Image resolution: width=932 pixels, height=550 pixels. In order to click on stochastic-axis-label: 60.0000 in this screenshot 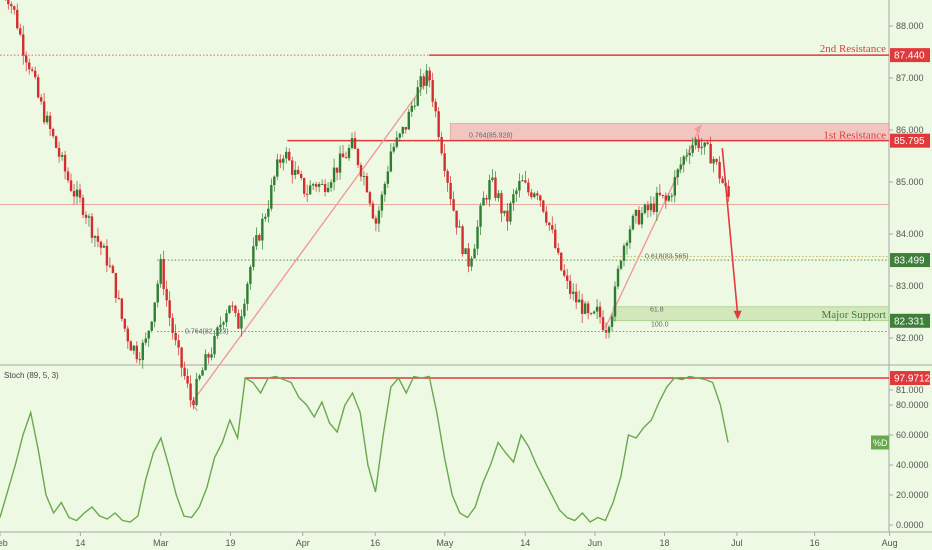, I will do `click(912, 435)`.